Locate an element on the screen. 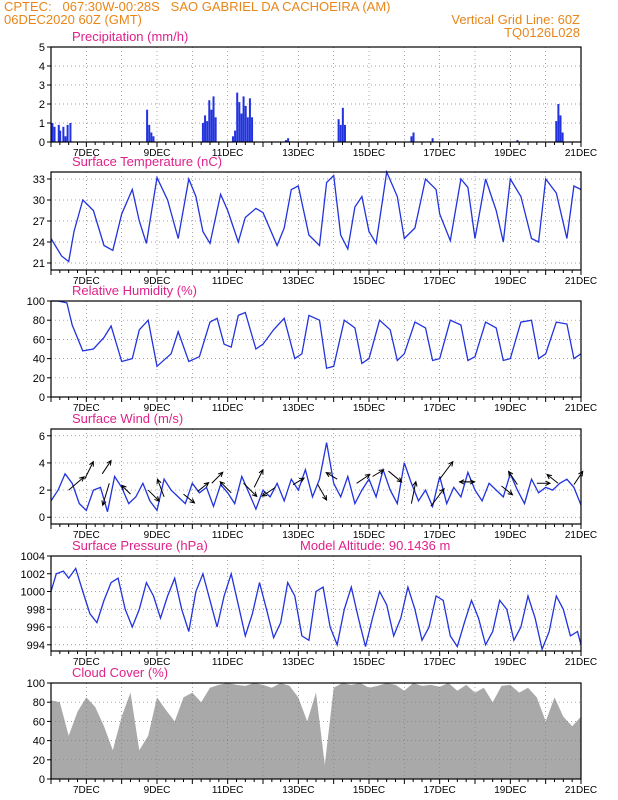  wind-title: Surface Wind (m/s) is located at coordinates (127, 418).